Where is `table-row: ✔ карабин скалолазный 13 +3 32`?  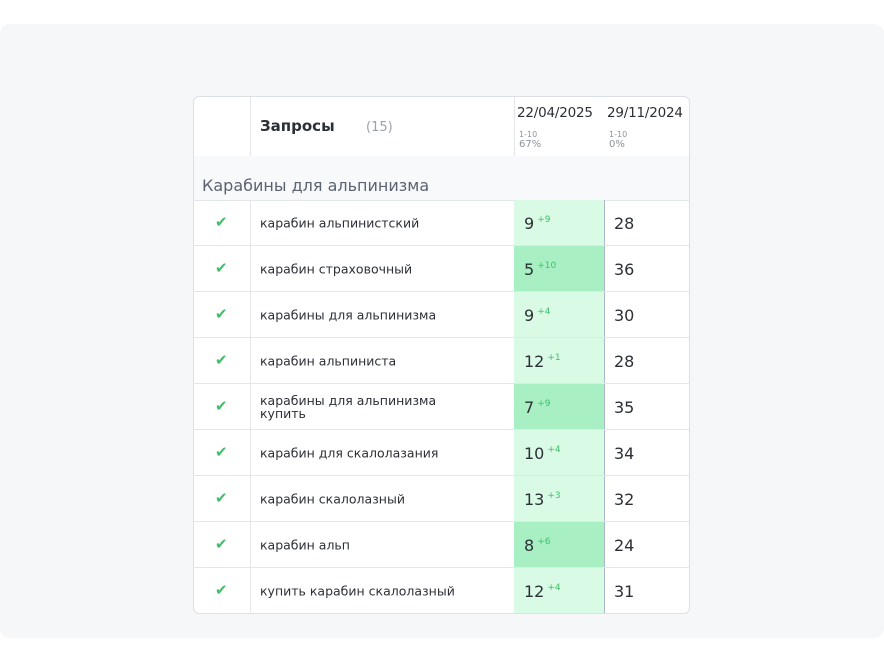 table-row: ✔ карабин скалолазный 13 +3 32 is located at coordinates (441, 499).